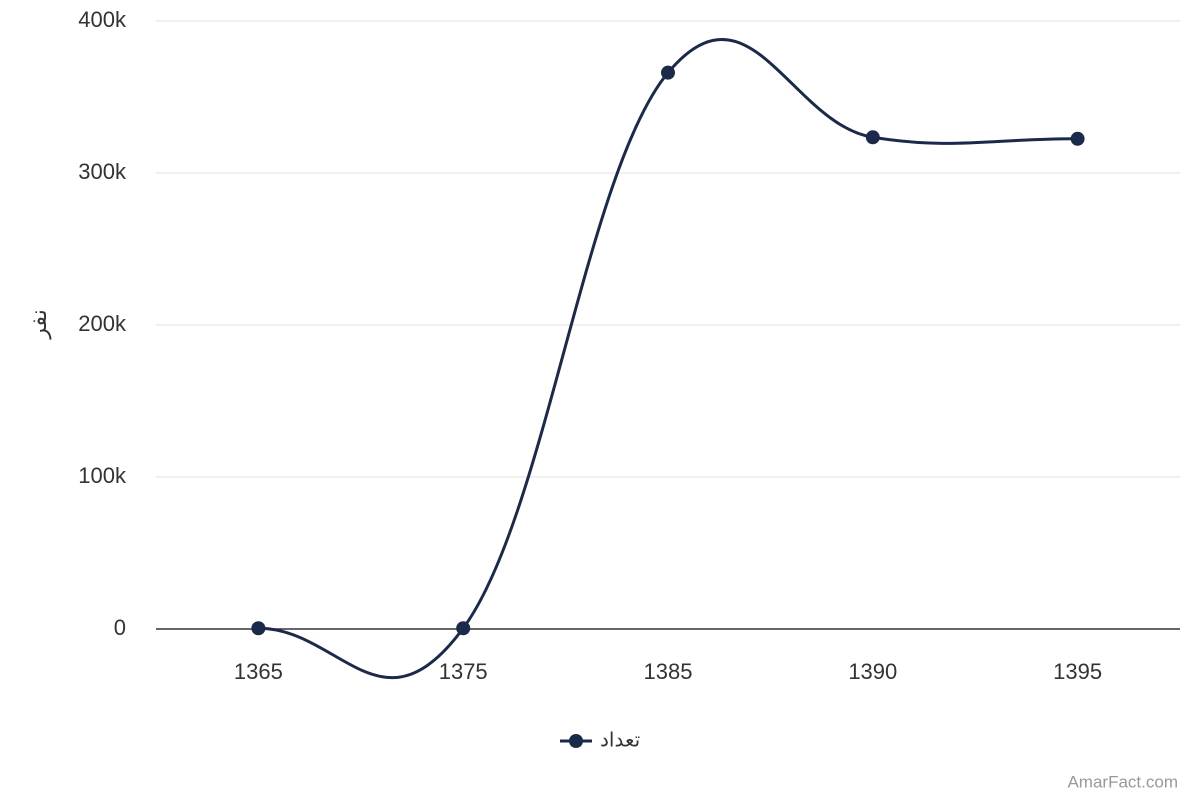  I want to click on y-tick-label: 200k, so click(102, 323).